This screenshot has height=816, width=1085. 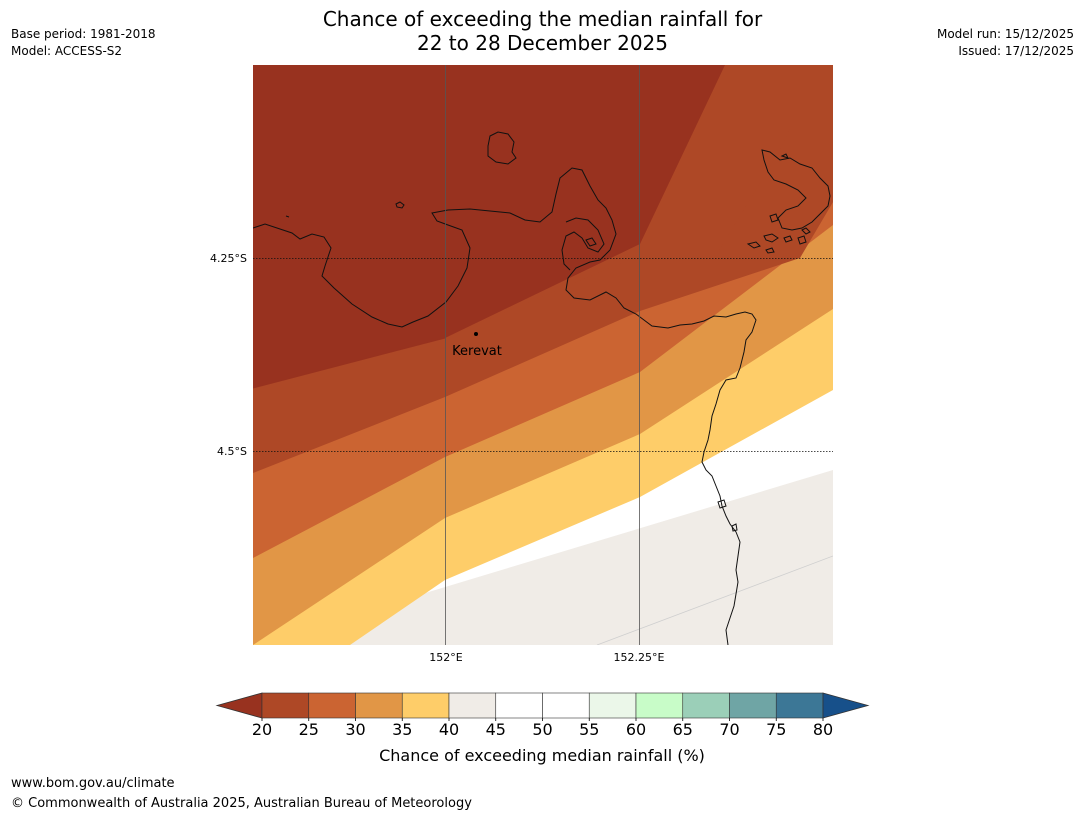 I want to click on colorbar-extend-low, so click(x=239, y=705).